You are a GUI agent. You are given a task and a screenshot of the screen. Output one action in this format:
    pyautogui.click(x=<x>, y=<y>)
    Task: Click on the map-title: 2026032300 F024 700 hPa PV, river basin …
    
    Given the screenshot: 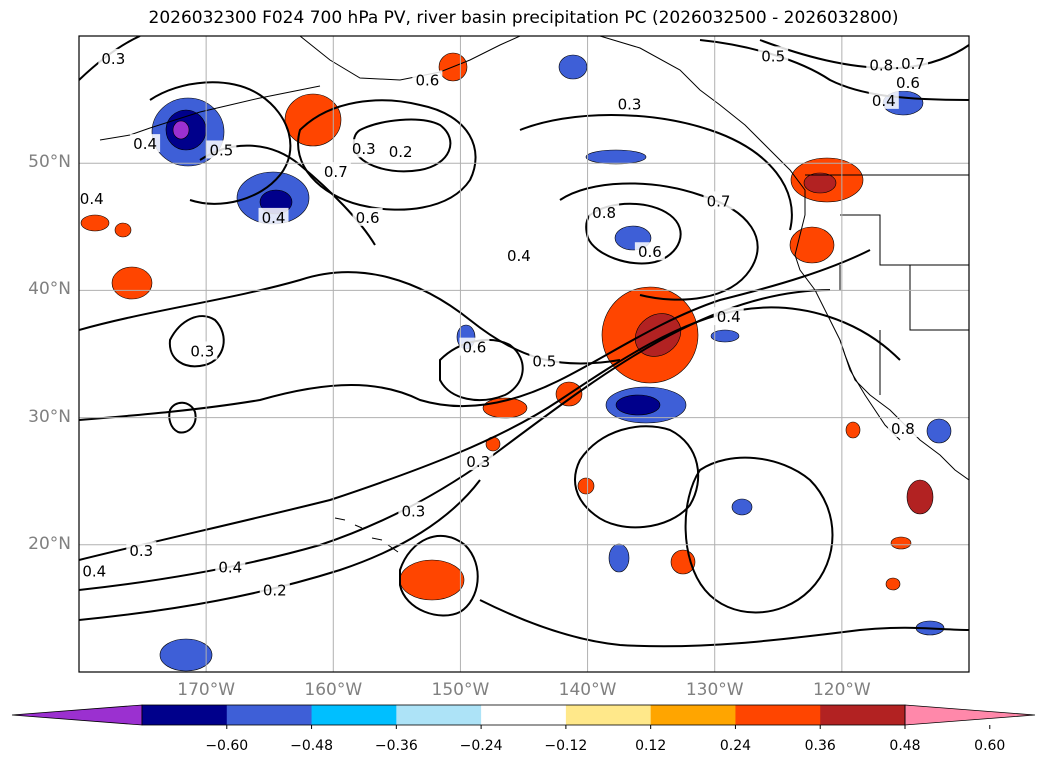 What is the action you would take?
    pyautogui.click(x=523, y=18)
    